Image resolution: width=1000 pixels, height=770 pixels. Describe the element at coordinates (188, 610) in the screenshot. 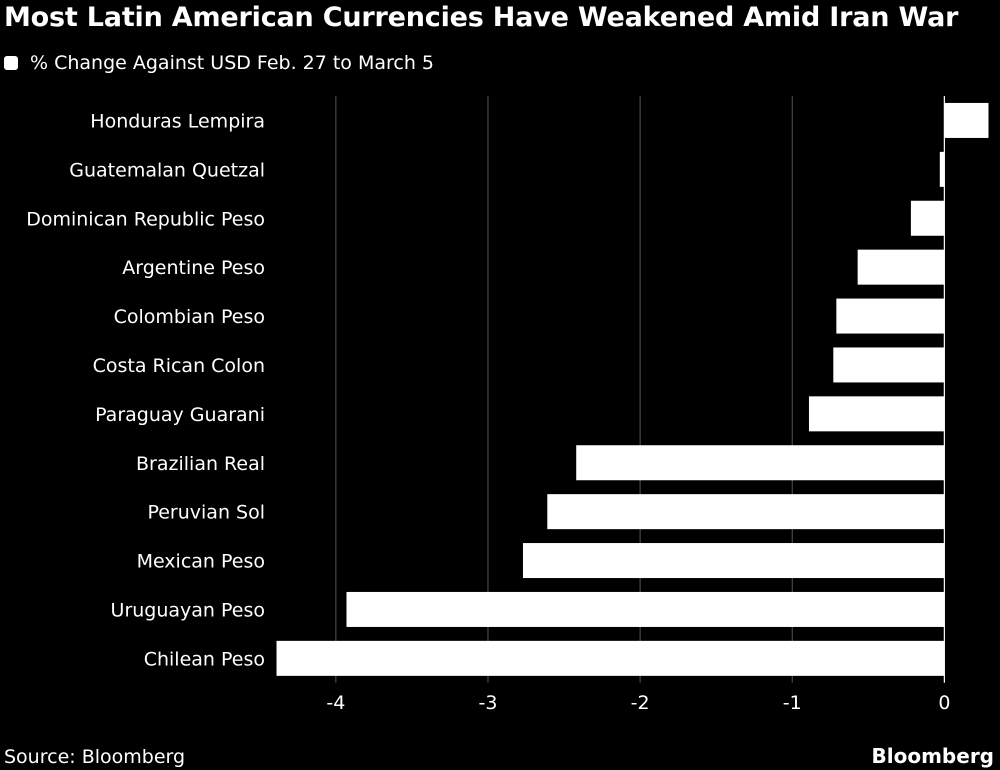

I see `category-label: Uruguayan Peso` at that location.